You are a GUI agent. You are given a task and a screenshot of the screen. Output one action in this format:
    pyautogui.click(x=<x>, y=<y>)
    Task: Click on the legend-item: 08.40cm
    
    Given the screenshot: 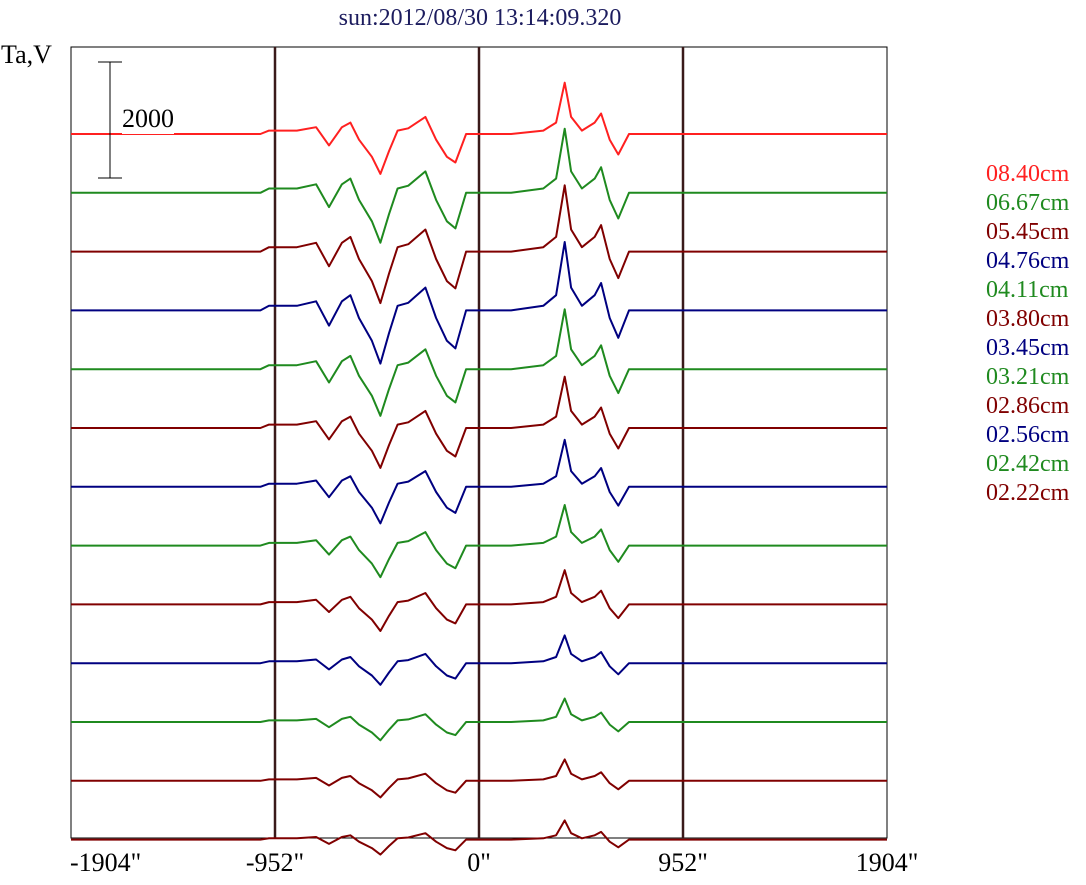 What is the action you would take?
    pyautogui.click(x=1028, y=174)
    